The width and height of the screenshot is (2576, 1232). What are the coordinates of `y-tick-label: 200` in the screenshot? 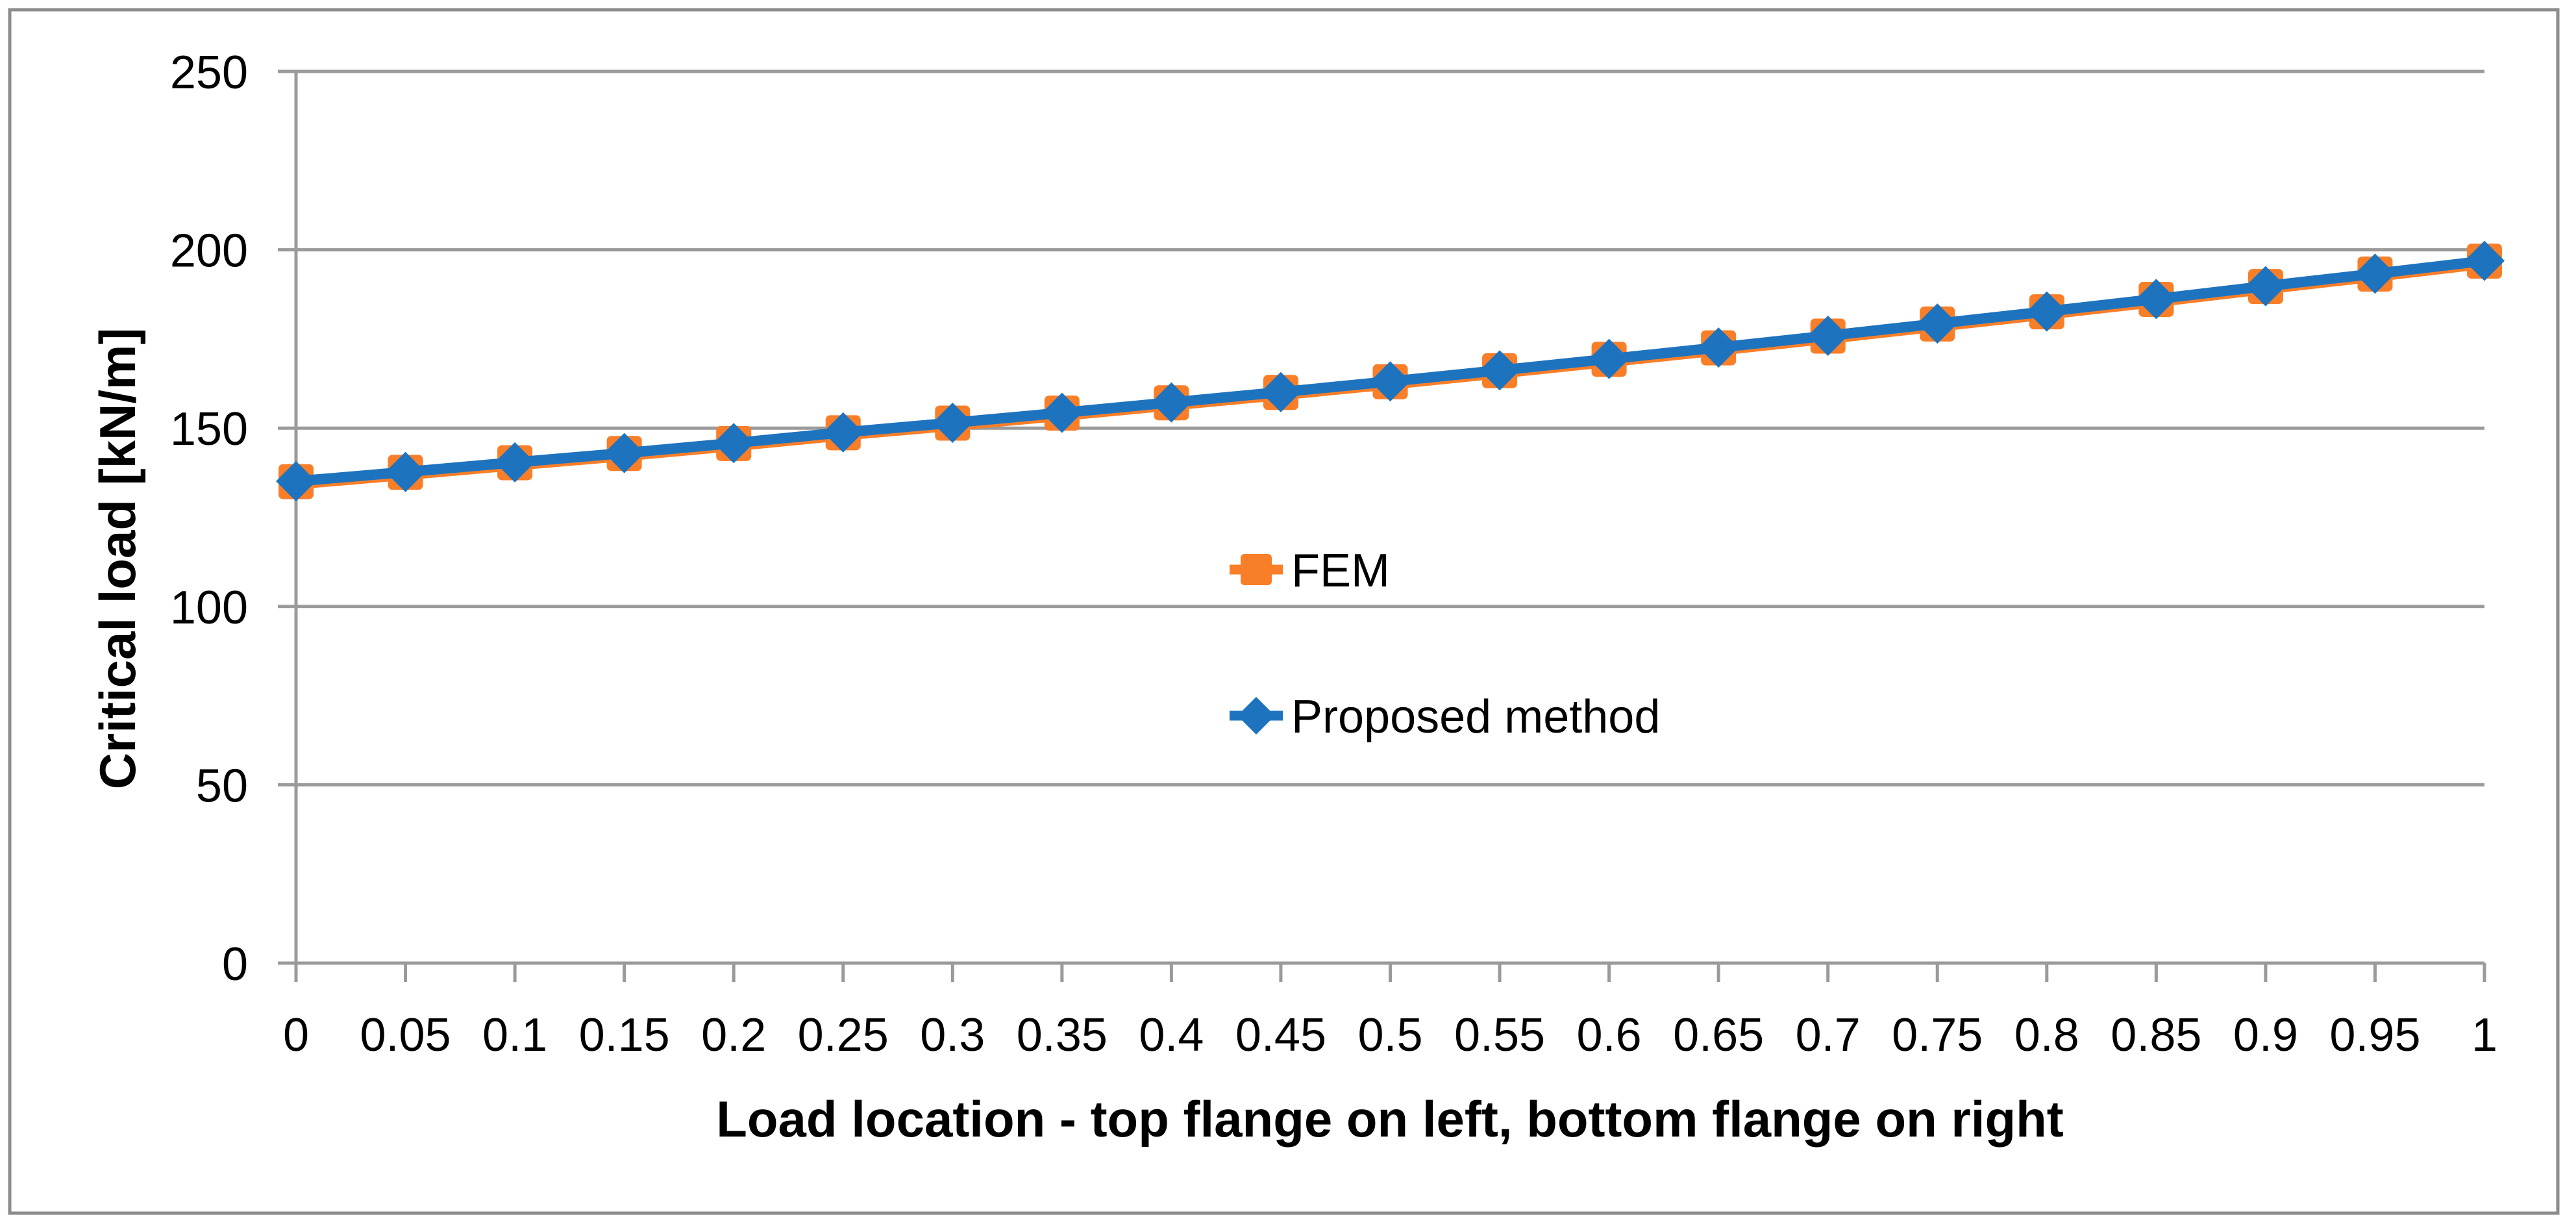 It's located at (209, 251).